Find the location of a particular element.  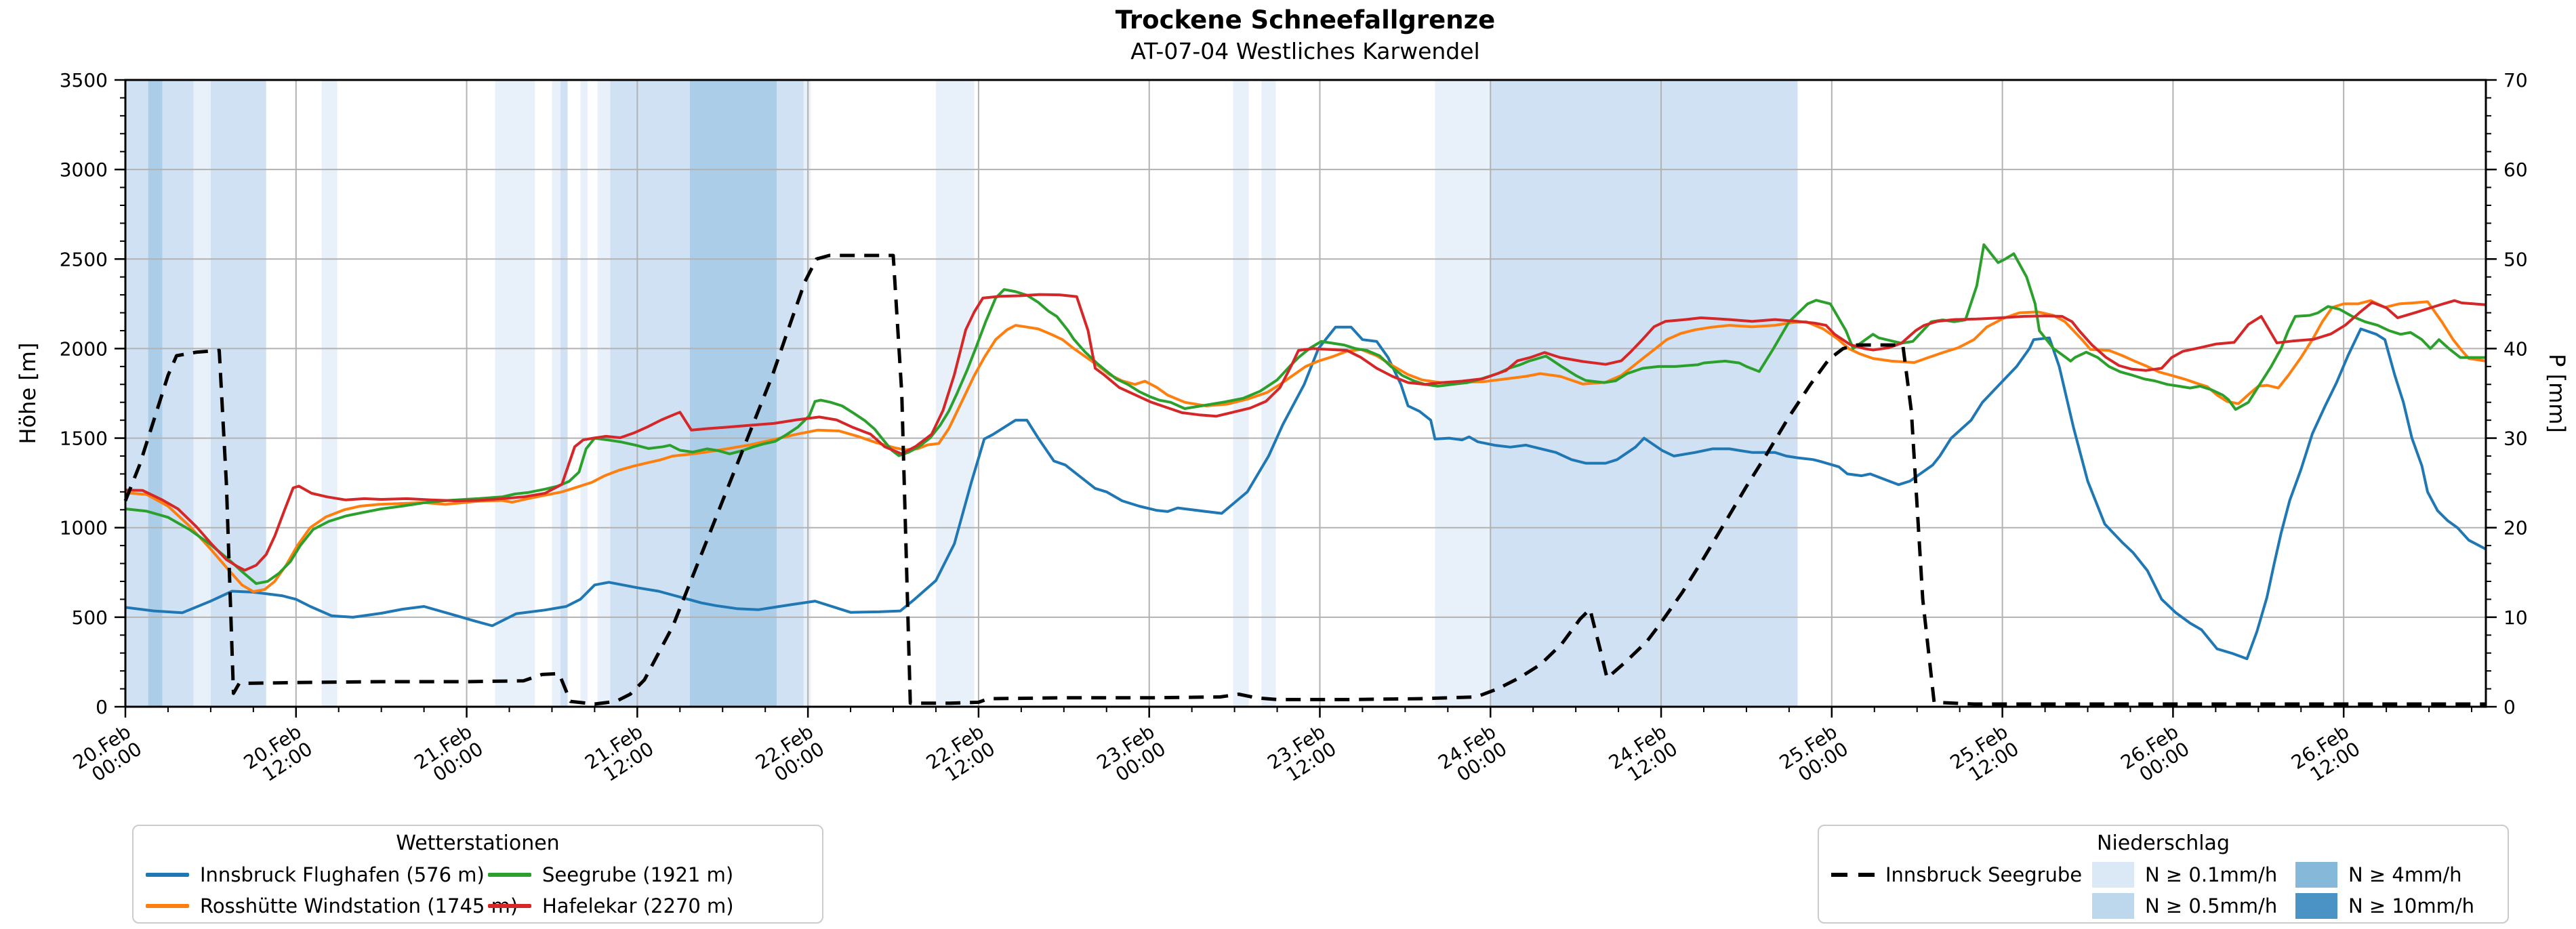

legend-item-label: Innsbruck Seegrube is located at coordinates (1984, 874).